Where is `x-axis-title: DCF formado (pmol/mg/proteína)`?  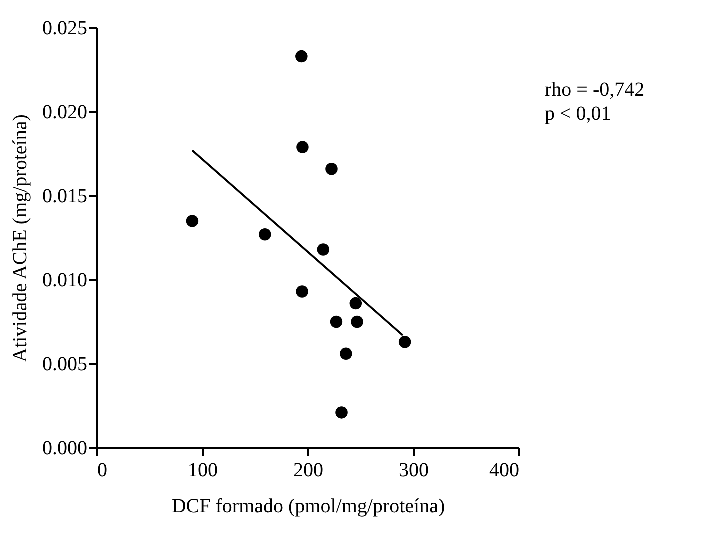 x-axis-title: DCF formado (pmol/mg/proteína) is located at coordinates (309, 507).